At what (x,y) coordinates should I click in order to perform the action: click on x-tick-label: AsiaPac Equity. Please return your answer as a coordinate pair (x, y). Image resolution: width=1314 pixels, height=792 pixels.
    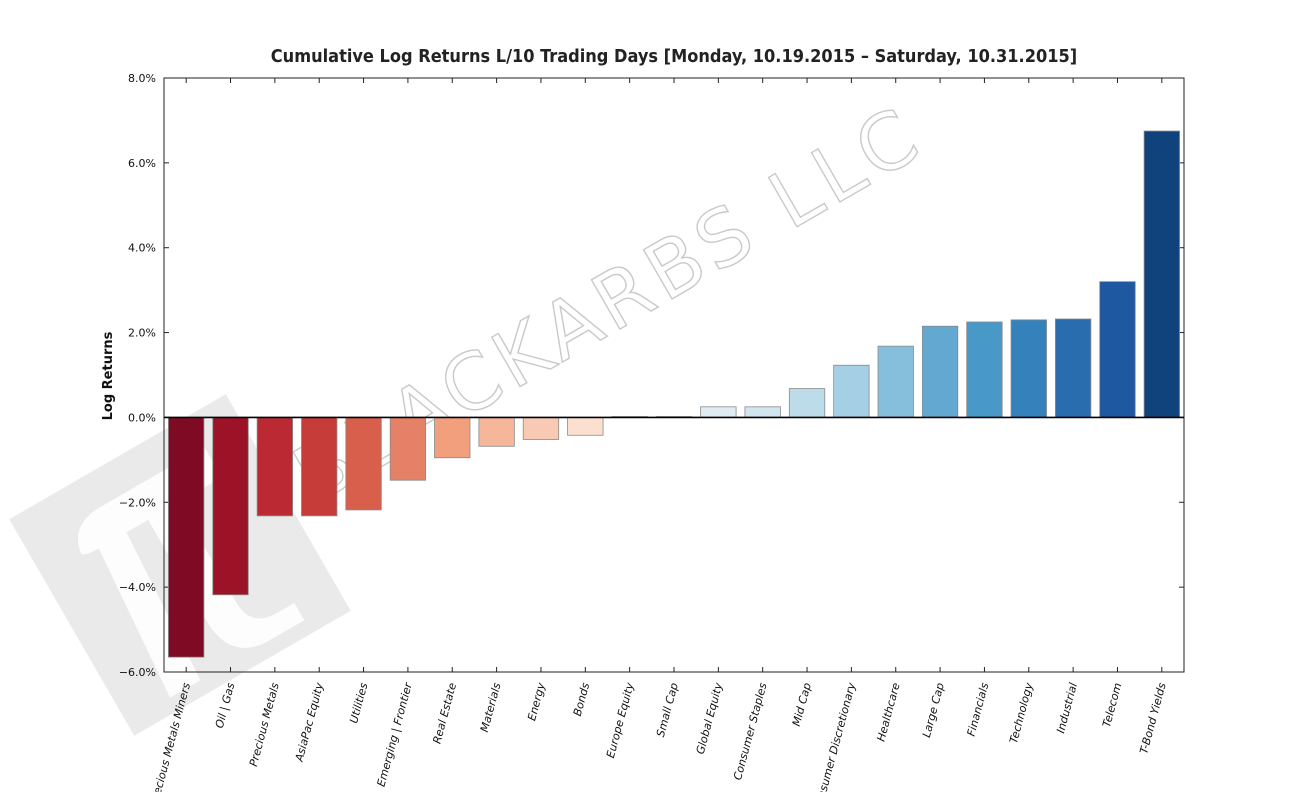
    Looking at the image, I should click on (309, 722).